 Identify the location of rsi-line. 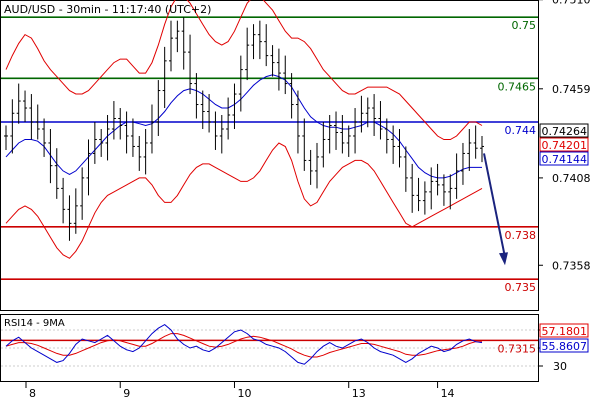
(244, 344).